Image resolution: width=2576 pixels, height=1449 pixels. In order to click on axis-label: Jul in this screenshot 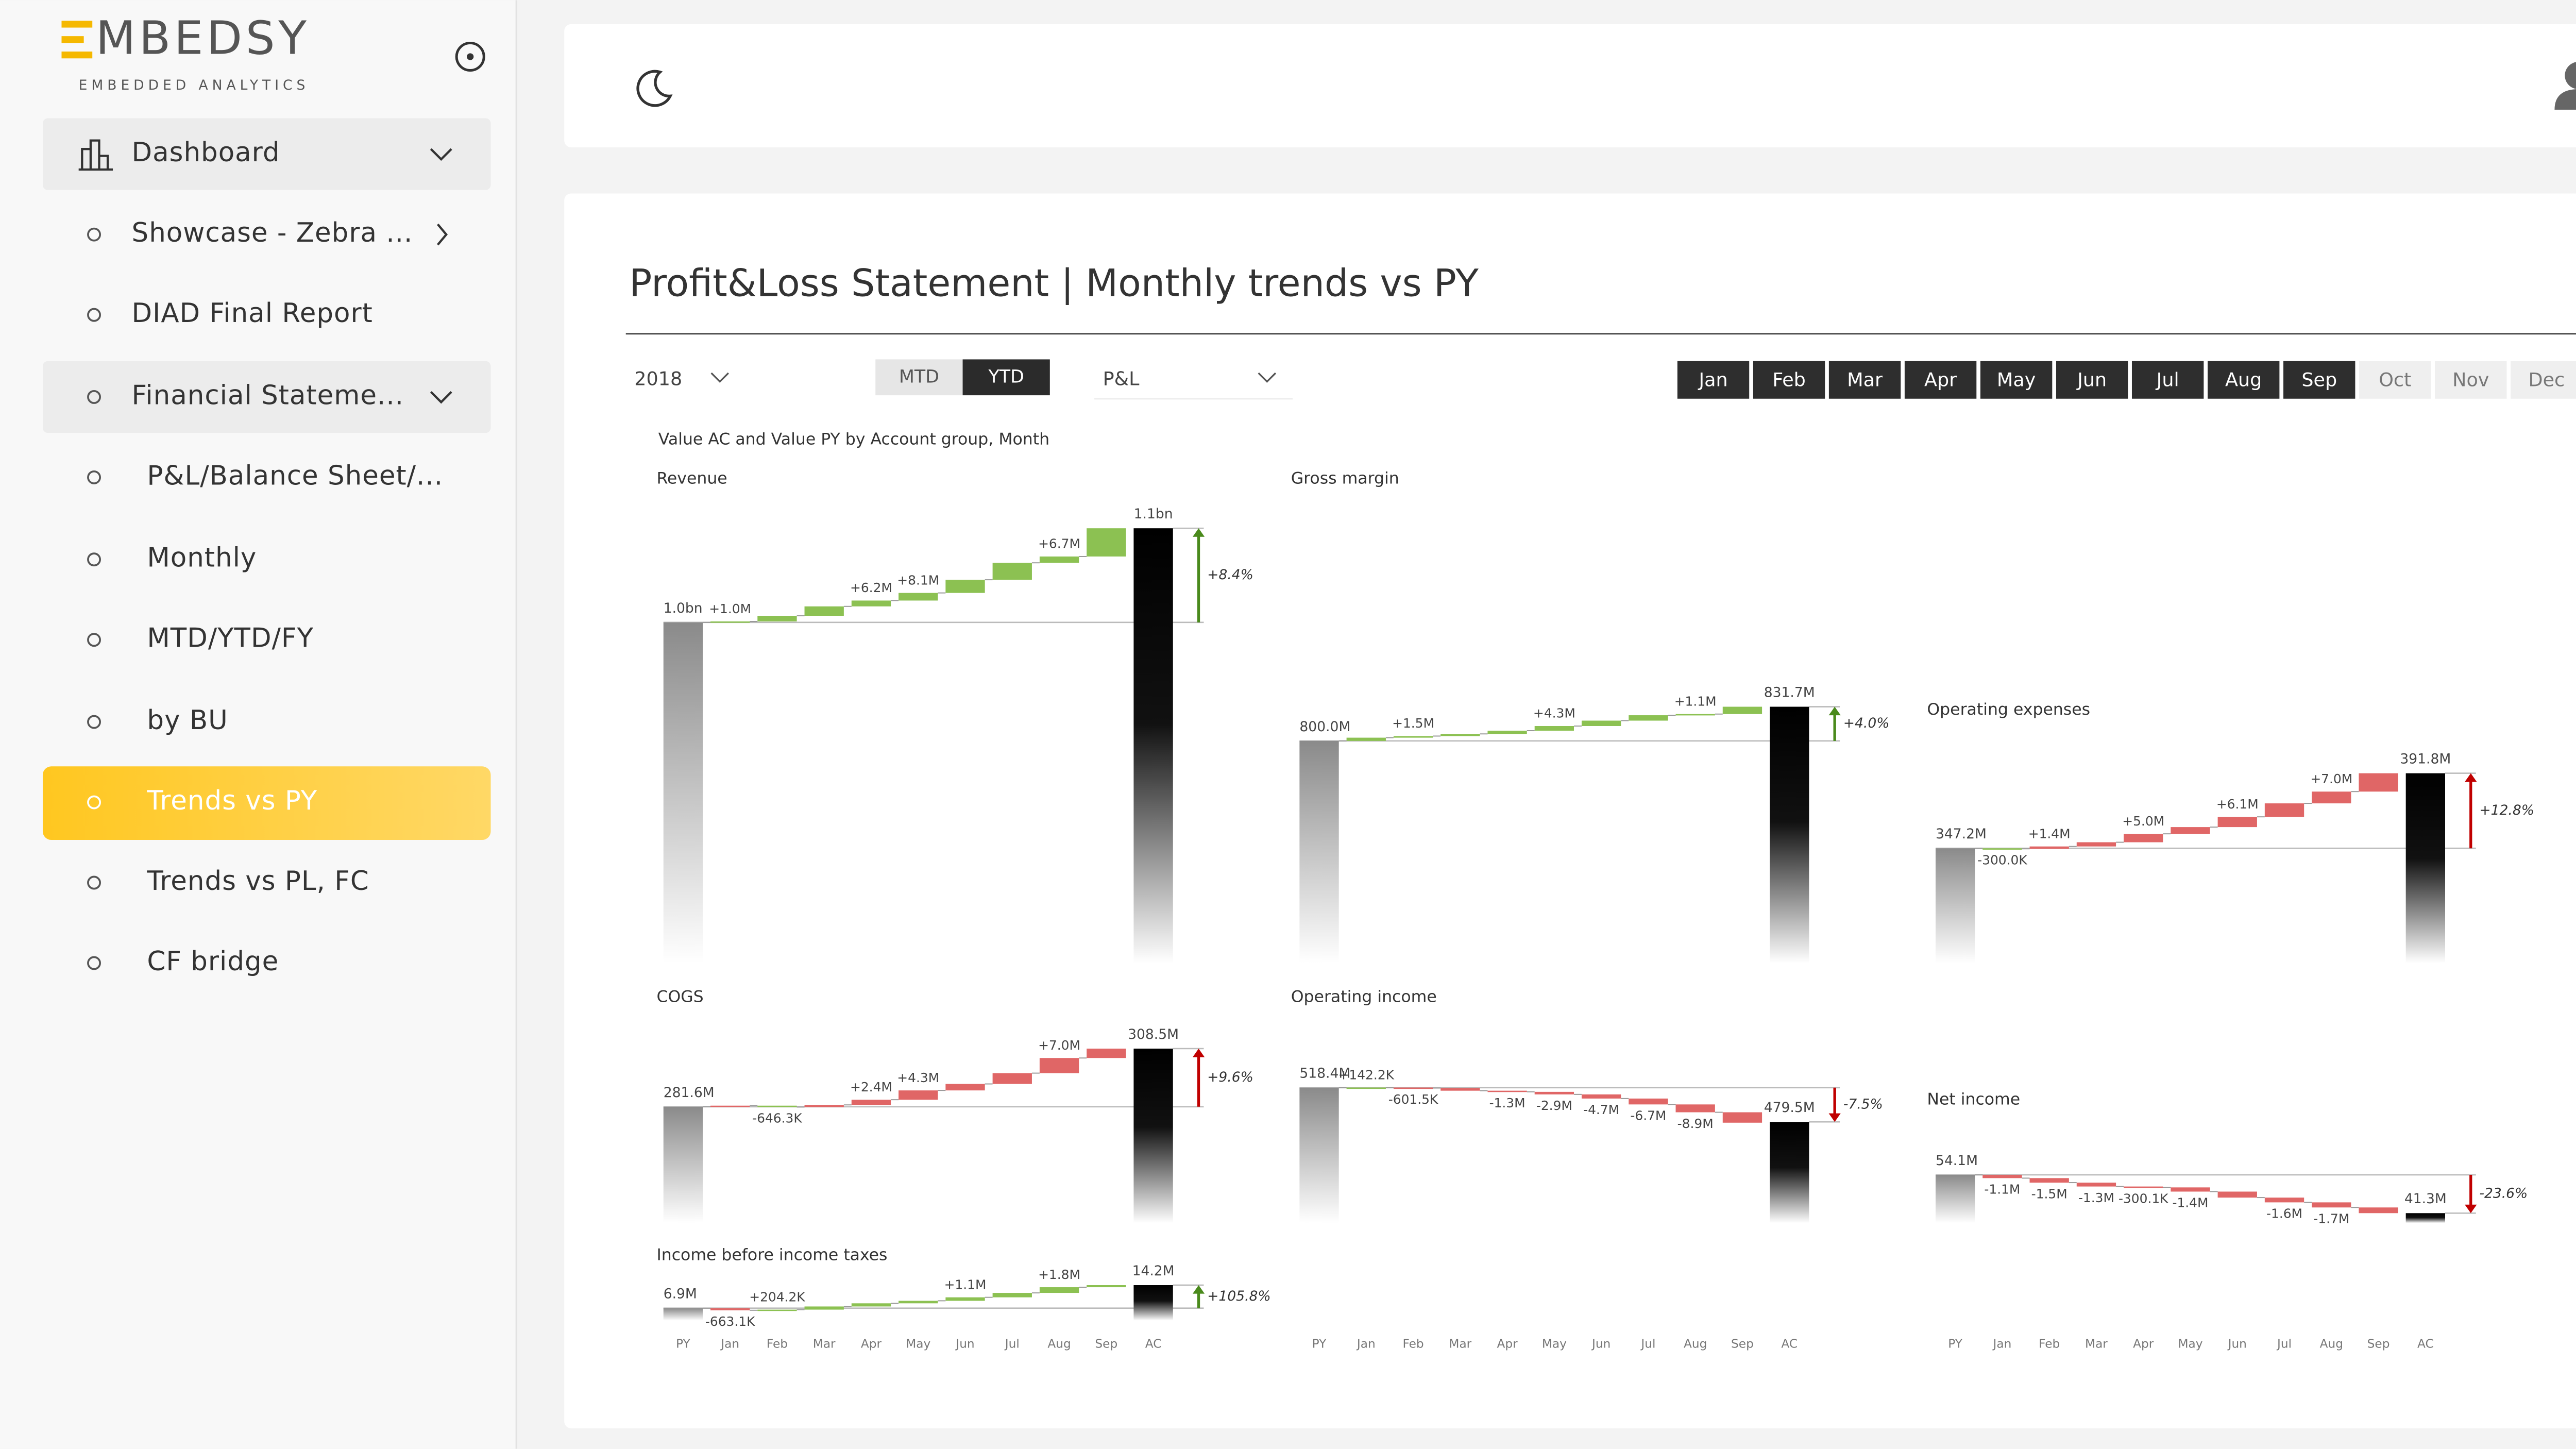, I will do `click(1647, 1344)`.